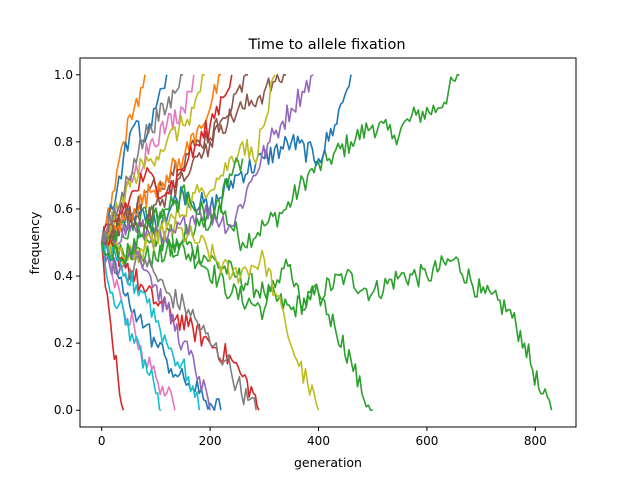 This screenshot has height=480, width=640. What do you see at coordinates (102, 441) in the screenshot?
I see `x-tick-label: 0` at bounding box center [102, 441].